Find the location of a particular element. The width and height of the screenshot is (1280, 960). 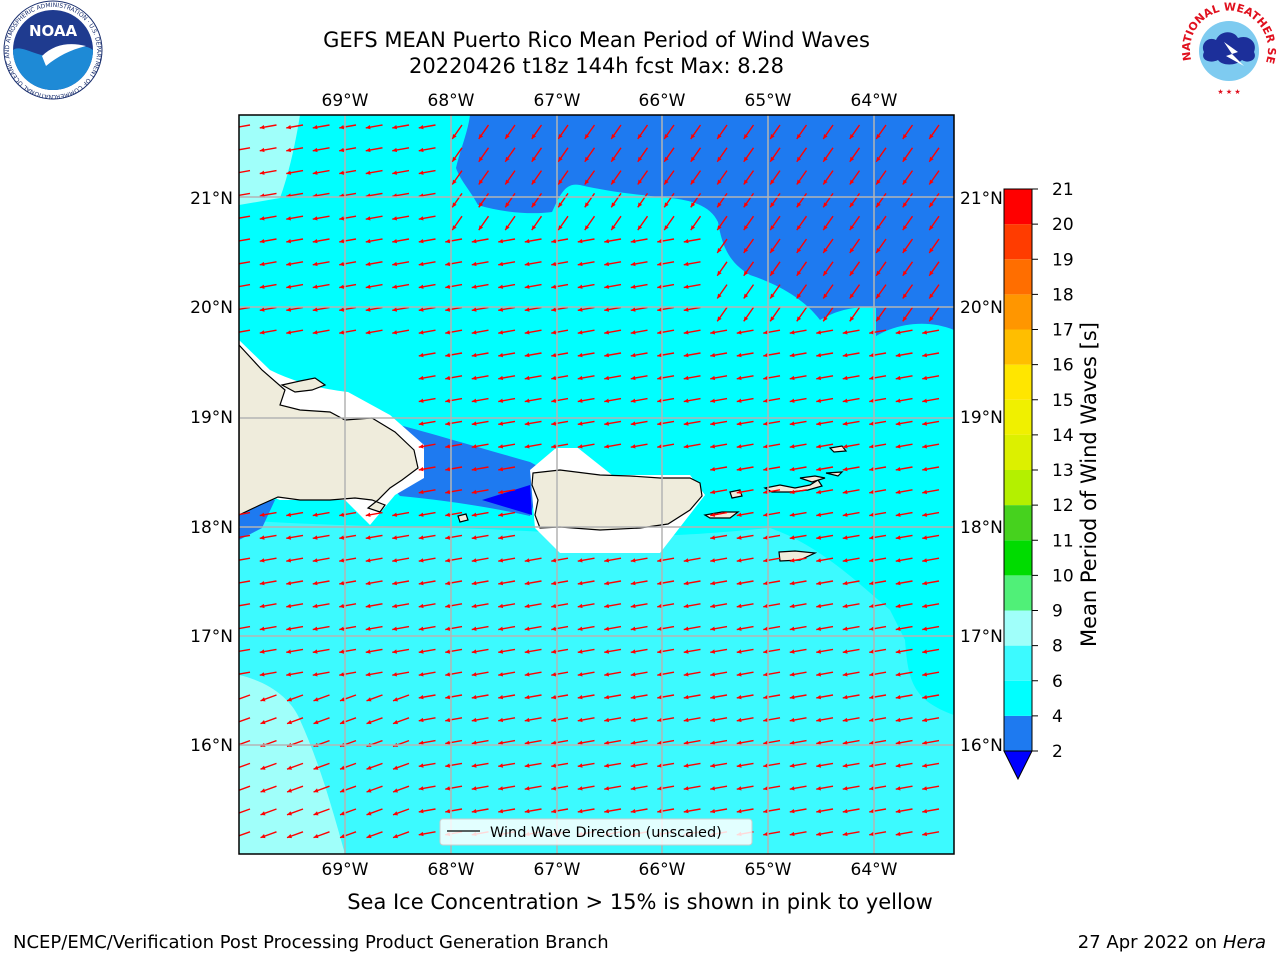

colorbar-tick-label: 16 is located at coordinates (1063, 366).